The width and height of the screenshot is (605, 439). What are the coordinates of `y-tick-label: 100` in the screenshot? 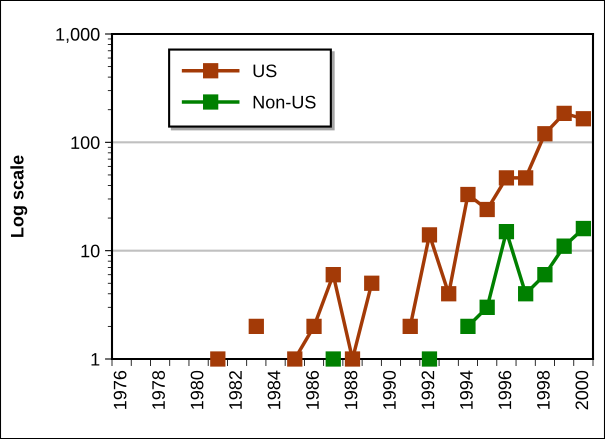 It's located at (85, 143).